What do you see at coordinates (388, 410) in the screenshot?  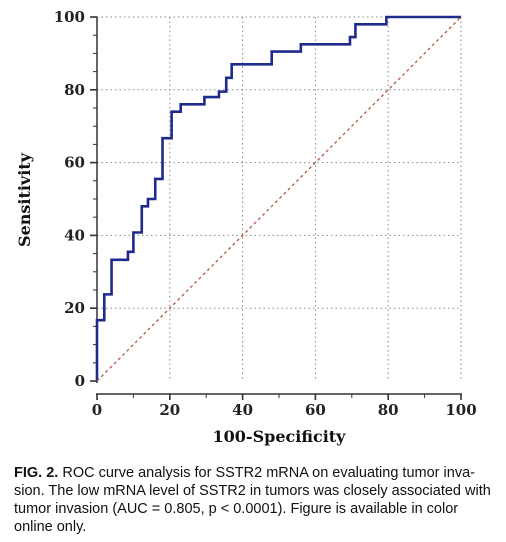 I see `x-tick-label-80: 80` at bounding box center [388, 410].